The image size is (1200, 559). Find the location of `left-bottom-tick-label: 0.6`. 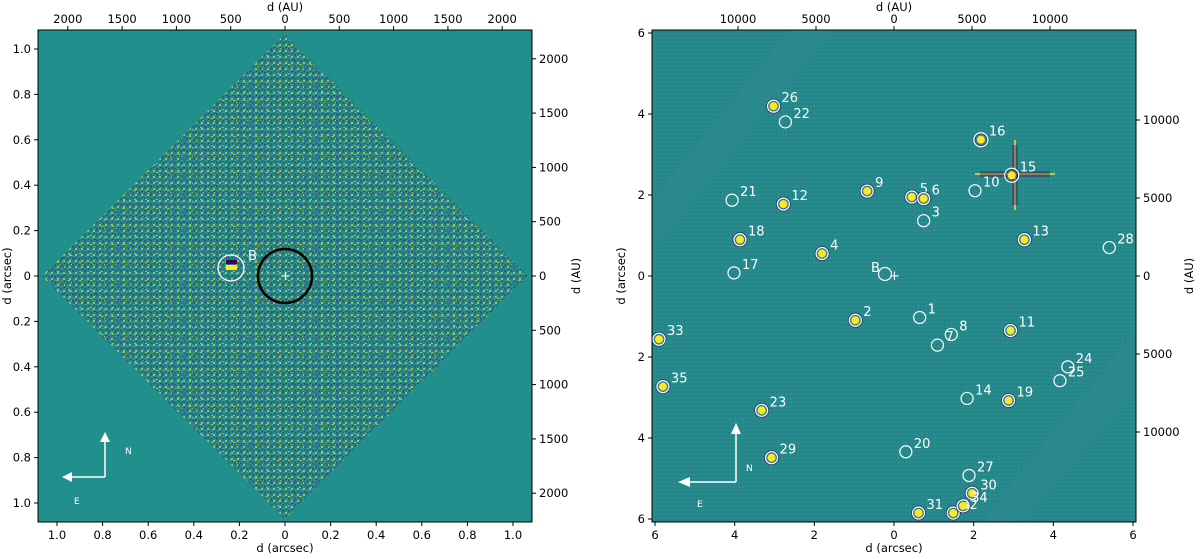

left-bottom-tick-label: 0.6 is located at coordinates (422, 535).